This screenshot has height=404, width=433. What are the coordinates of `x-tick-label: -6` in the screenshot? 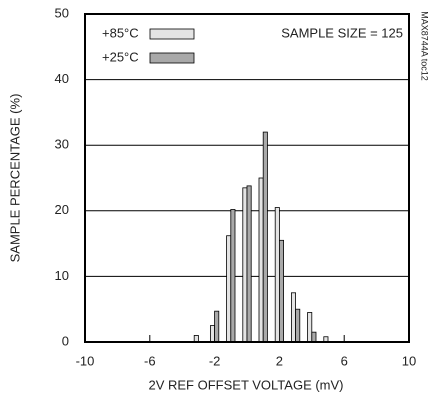 It's located at (150, 360).